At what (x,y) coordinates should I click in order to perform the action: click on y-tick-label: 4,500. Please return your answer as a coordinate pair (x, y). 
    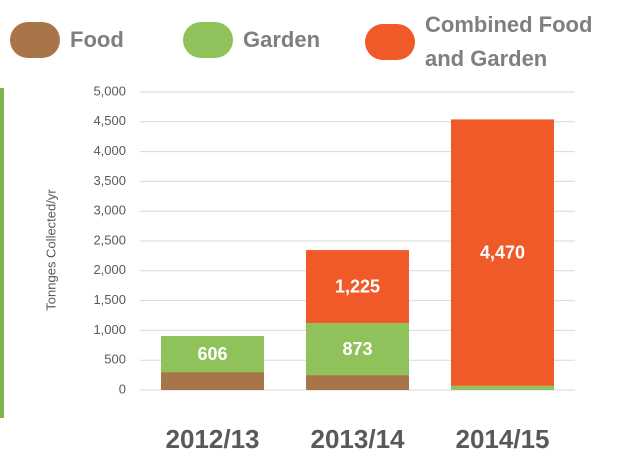
    Looking at the image, I should click on (109, 120).